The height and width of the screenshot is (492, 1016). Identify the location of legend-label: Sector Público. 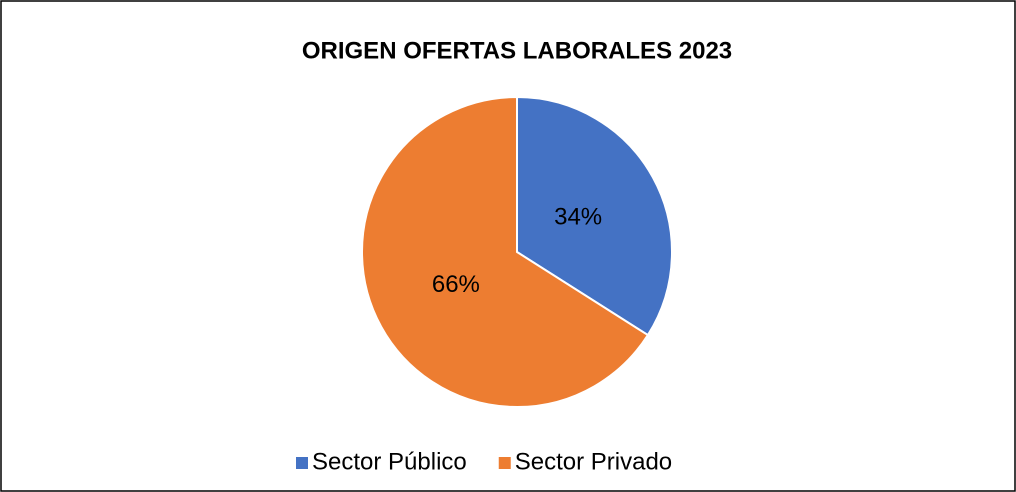
(389, 461).